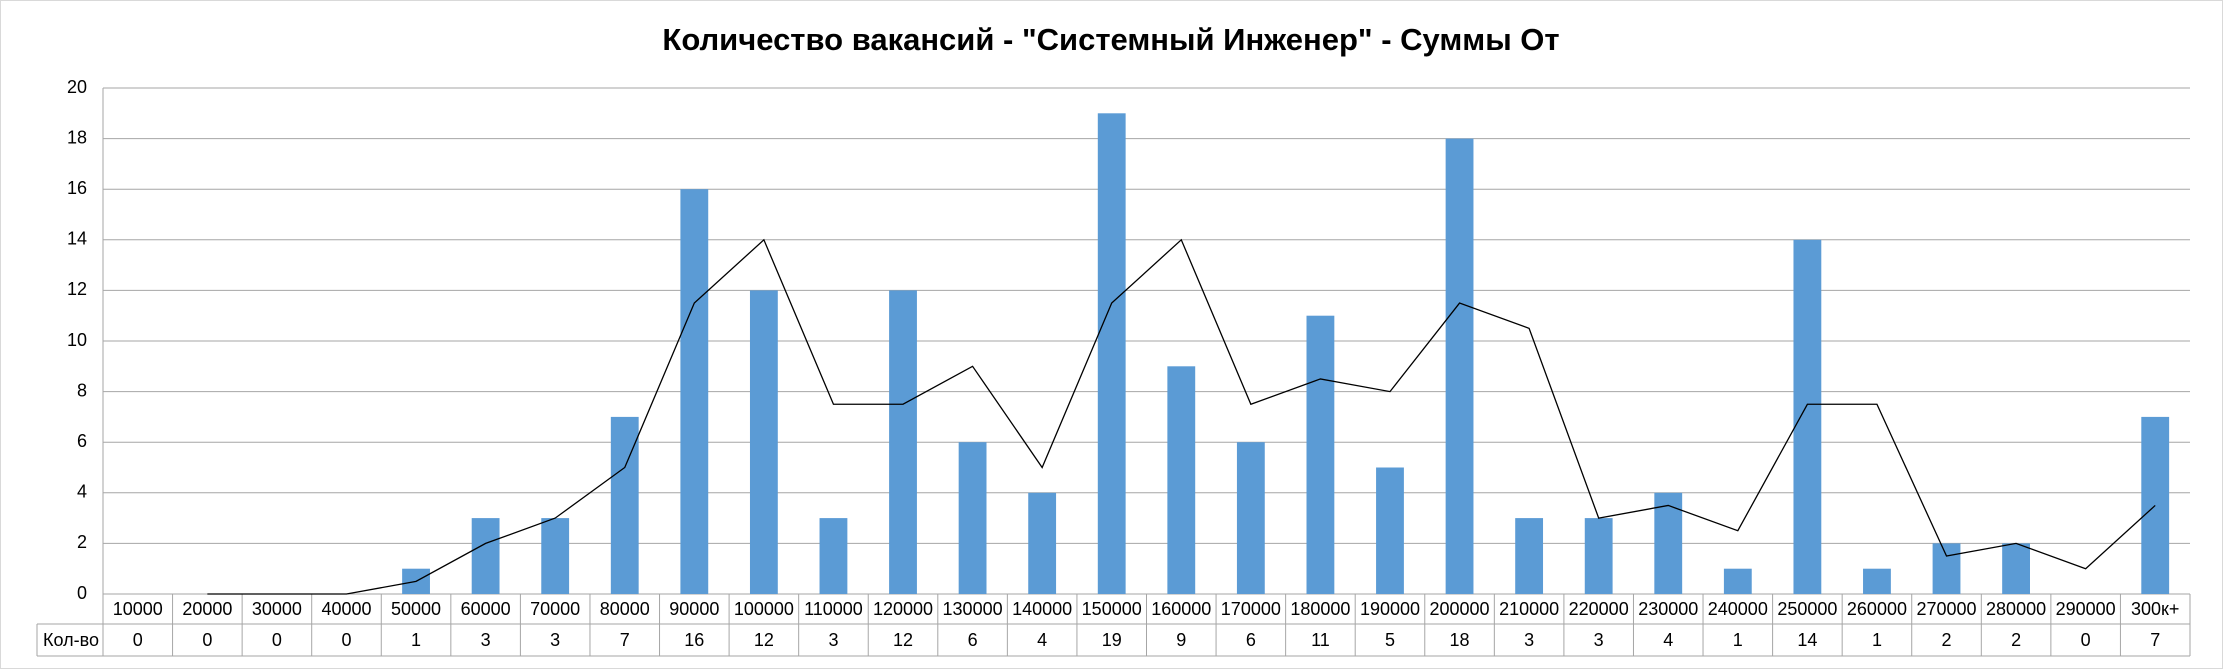 The height and width of the screenshot is (669, 2223). What do you see at coordinates (1181, 609) in the screenshot?
I see `x-tick-label: 160000` at bounding box center [1181, 609].